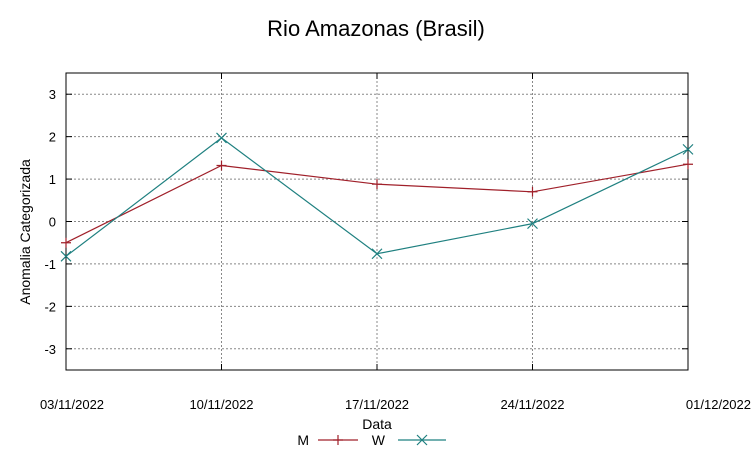  Describe the element at coordinates (52, 94) in the screenshot. I see `y-tick-label: 3` at that location.